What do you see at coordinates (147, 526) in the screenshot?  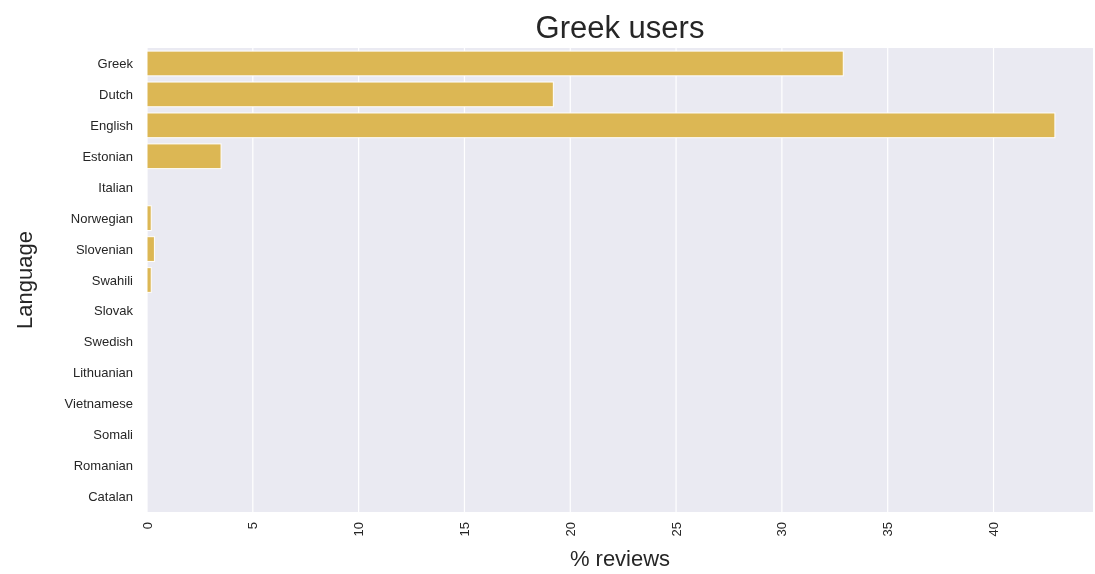 I see `x-tick-label: 0` at bounding box center [147, 526].